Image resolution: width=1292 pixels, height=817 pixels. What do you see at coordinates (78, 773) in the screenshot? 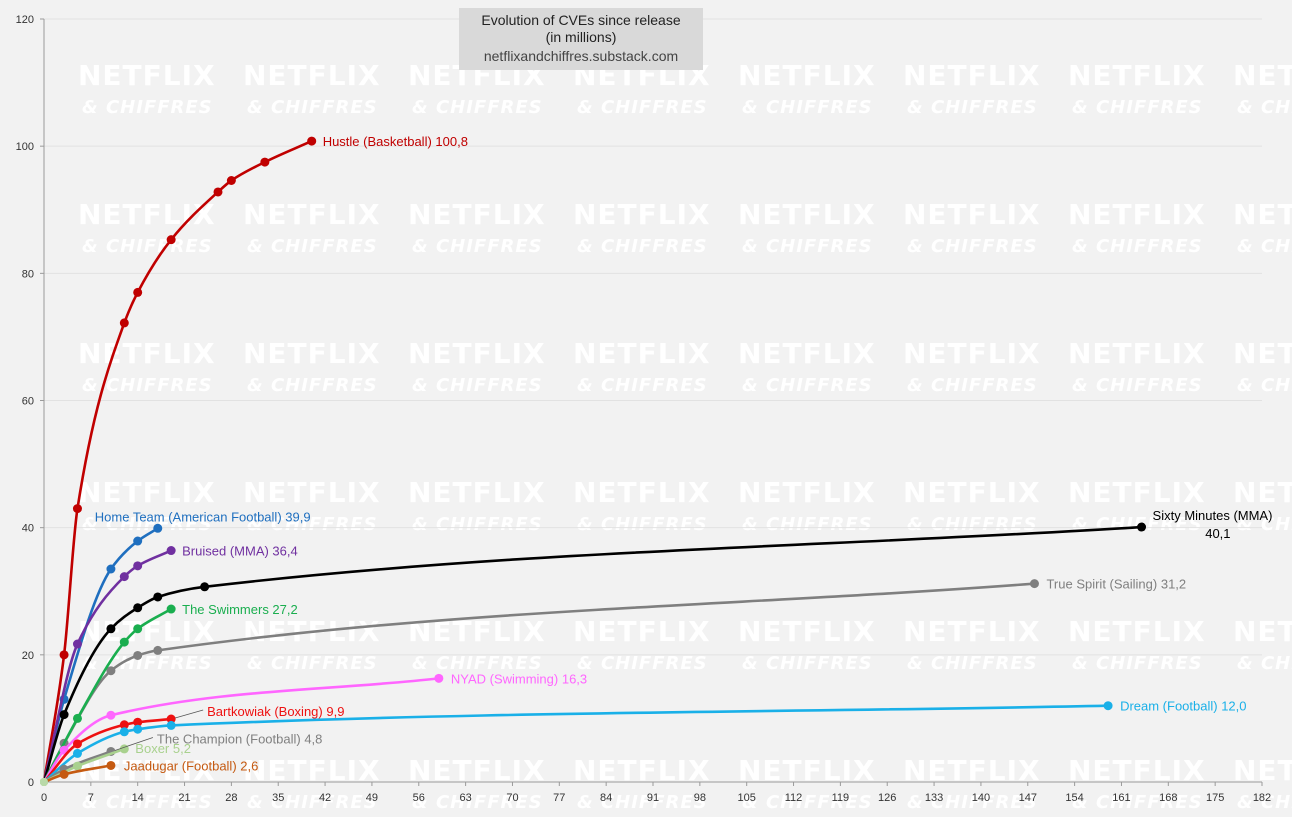
I see `series-jaadugar-football` at bounding box center [78, 773].